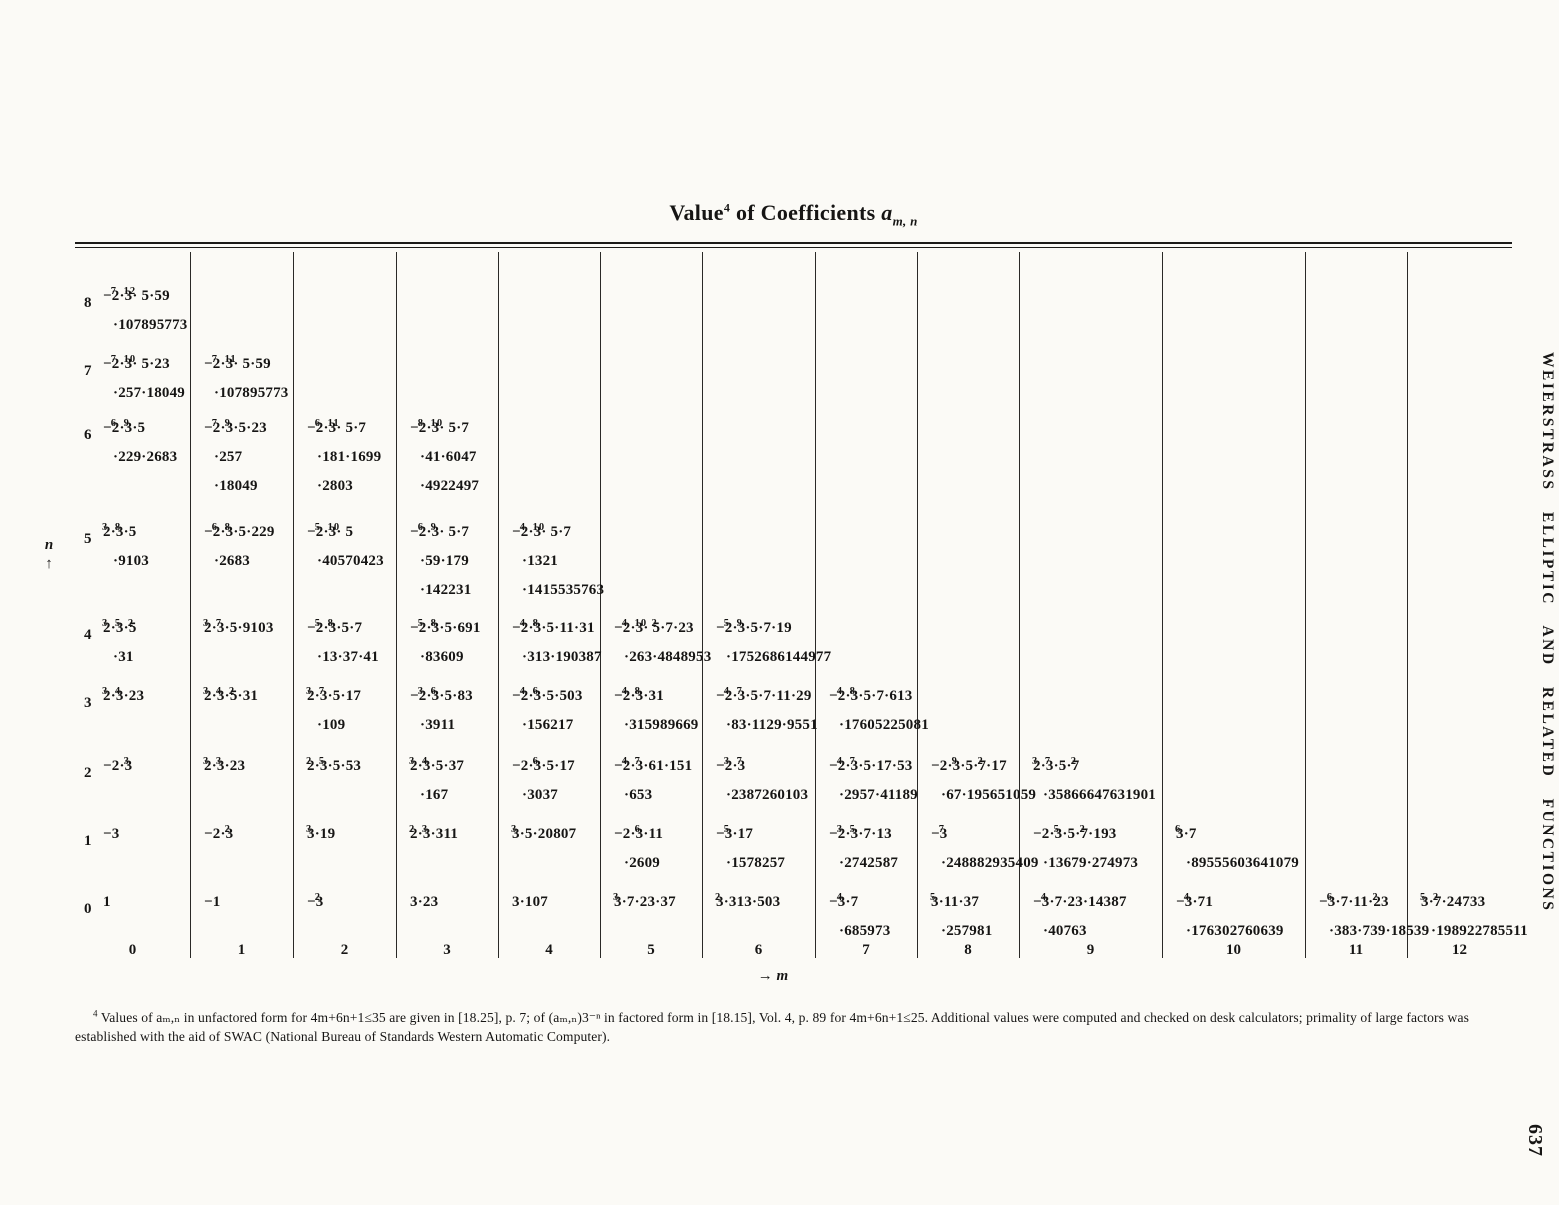  What do you see at coordinates (351, 834) in the screenshot?
I see `table-cell: 3 3·19` at bounding box center [351, 834].